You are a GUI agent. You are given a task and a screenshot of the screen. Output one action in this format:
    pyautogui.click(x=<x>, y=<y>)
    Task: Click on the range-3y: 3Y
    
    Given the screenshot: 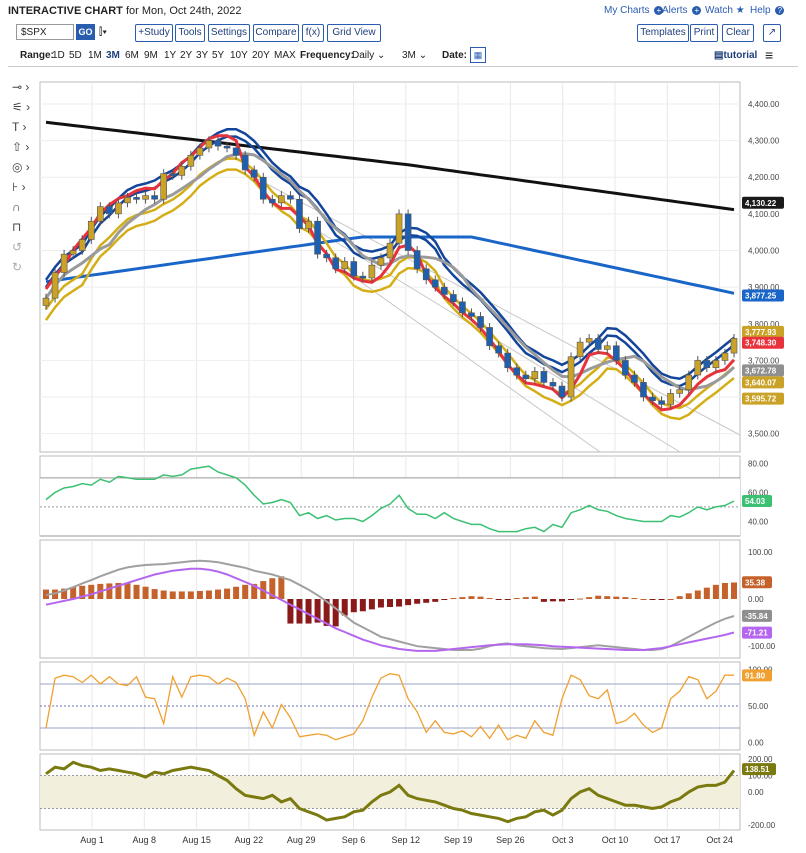 What is the action you would take?
    pyautogui.click(x=202, y=55)
    